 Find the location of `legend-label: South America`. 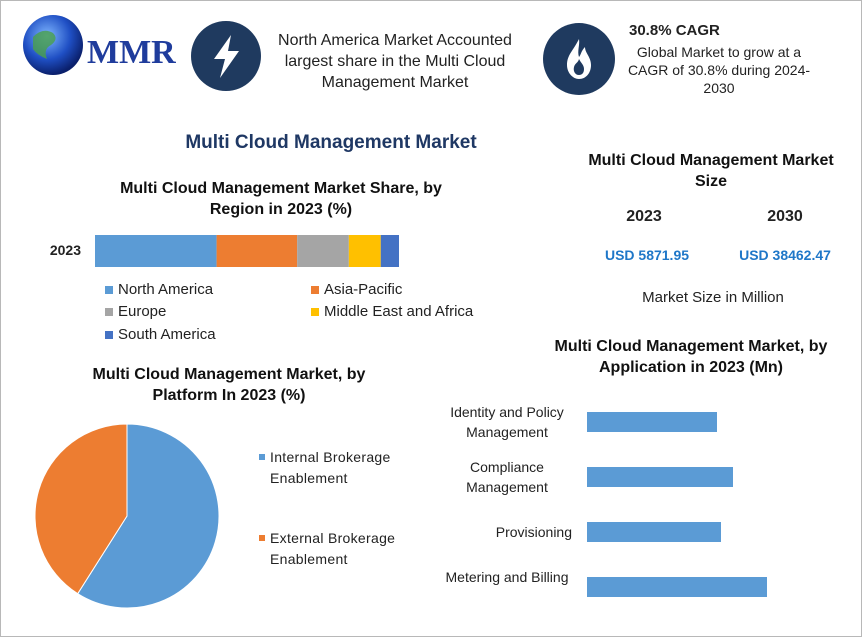

legend-label: South America is located at coordinates (167, 334).